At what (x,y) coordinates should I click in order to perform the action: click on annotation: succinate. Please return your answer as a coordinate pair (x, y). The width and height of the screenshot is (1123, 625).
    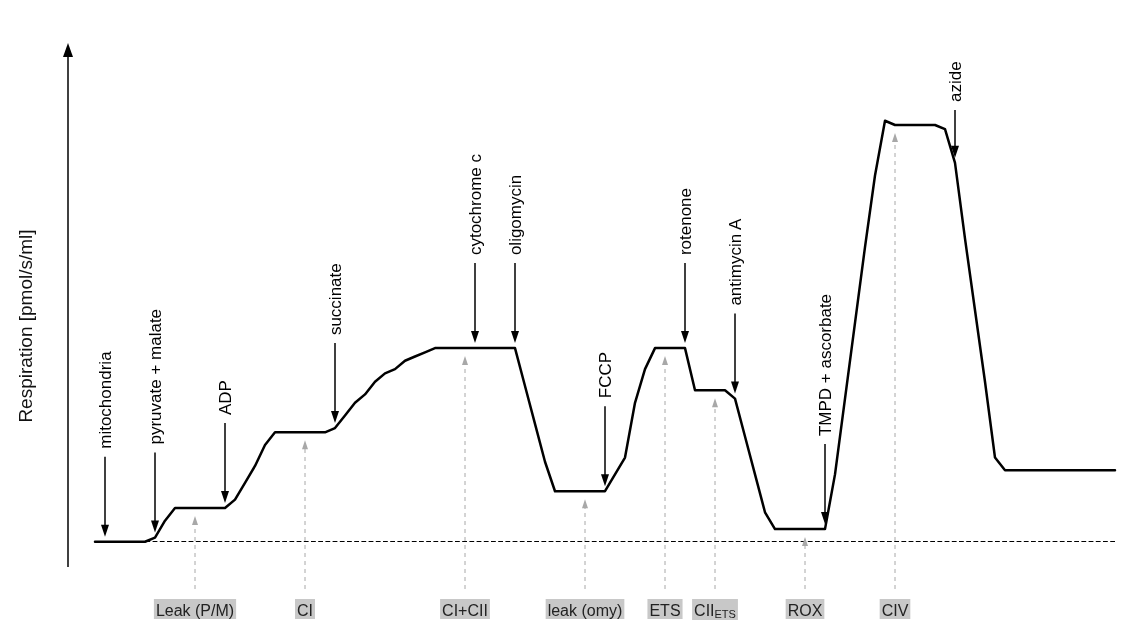
    Looking at the image, I should click on (335, 299).